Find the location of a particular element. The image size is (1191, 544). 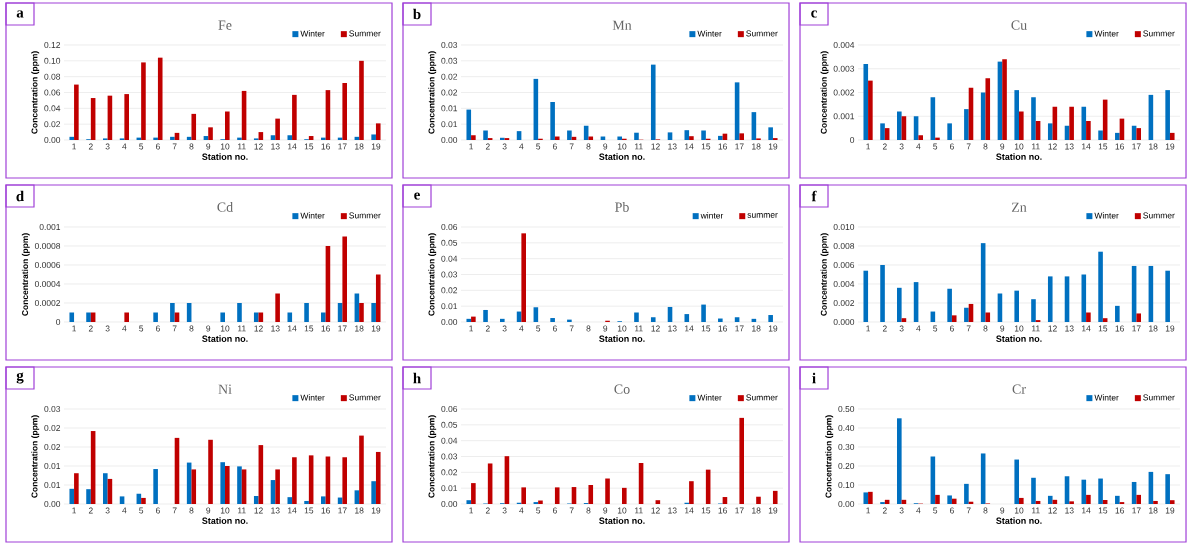

y-tick-label: 0.0008 is located at coordinates (47, 246).